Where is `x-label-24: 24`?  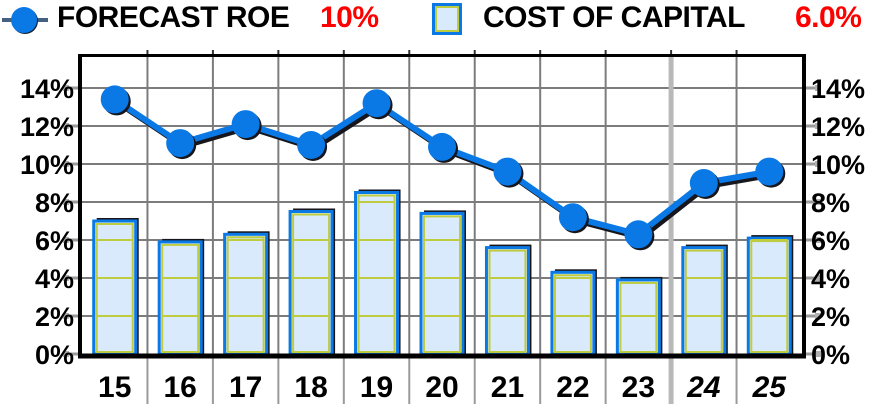 x-label-24: 24 is located at coordinates (703, 387).